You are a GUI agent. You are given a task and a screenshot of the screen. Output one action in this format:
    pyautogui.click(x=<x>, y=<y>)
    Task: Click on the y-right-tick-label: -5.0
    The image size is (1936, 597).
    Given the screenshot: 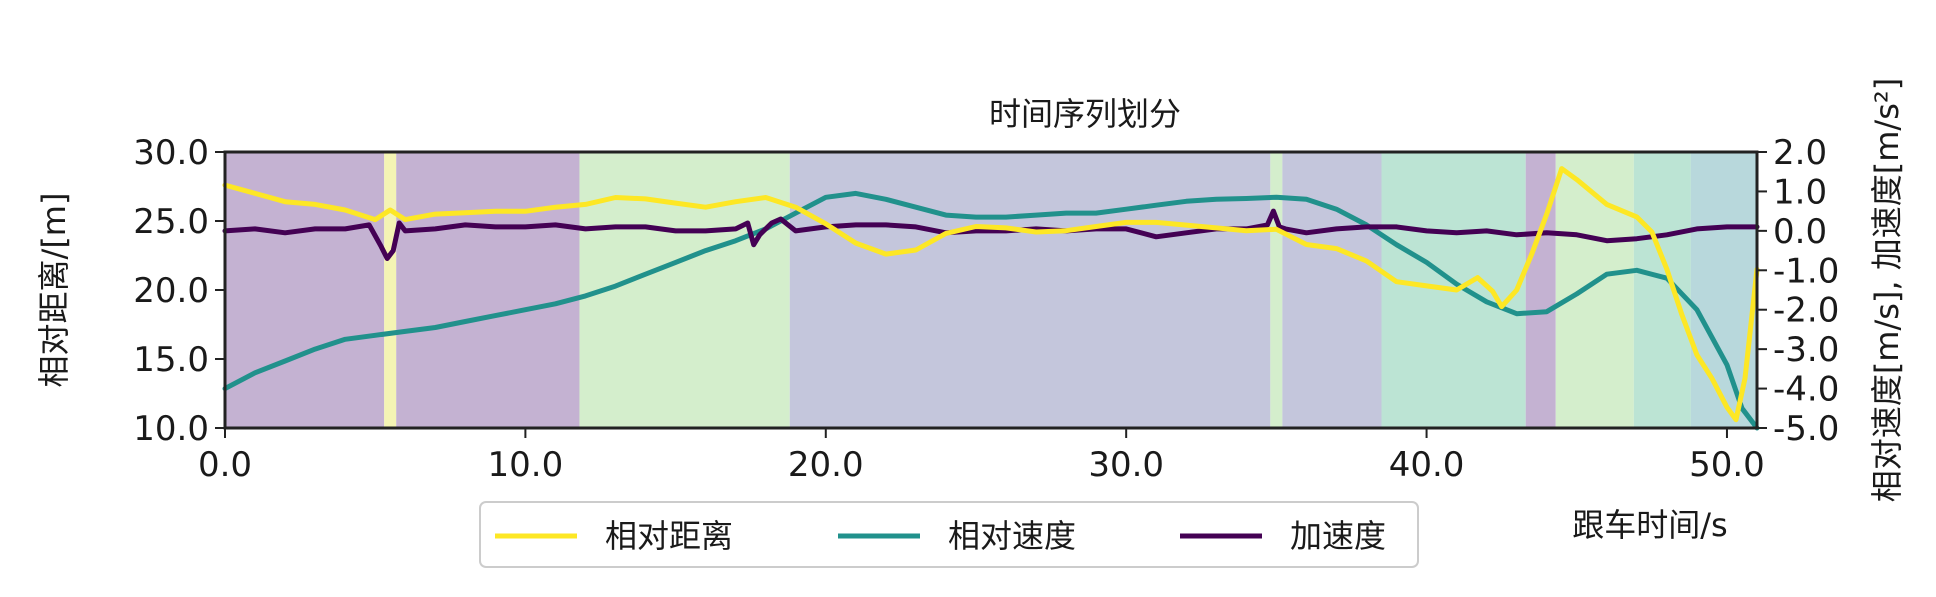 What is the action you would take?
    pyautogui.click(x=1806, y=429)
    